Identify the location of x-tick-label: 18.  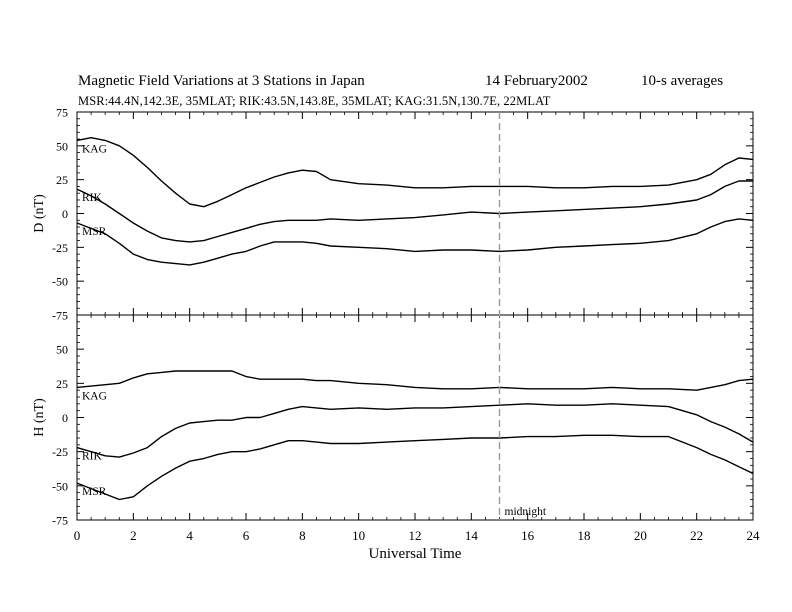
(584, 535).